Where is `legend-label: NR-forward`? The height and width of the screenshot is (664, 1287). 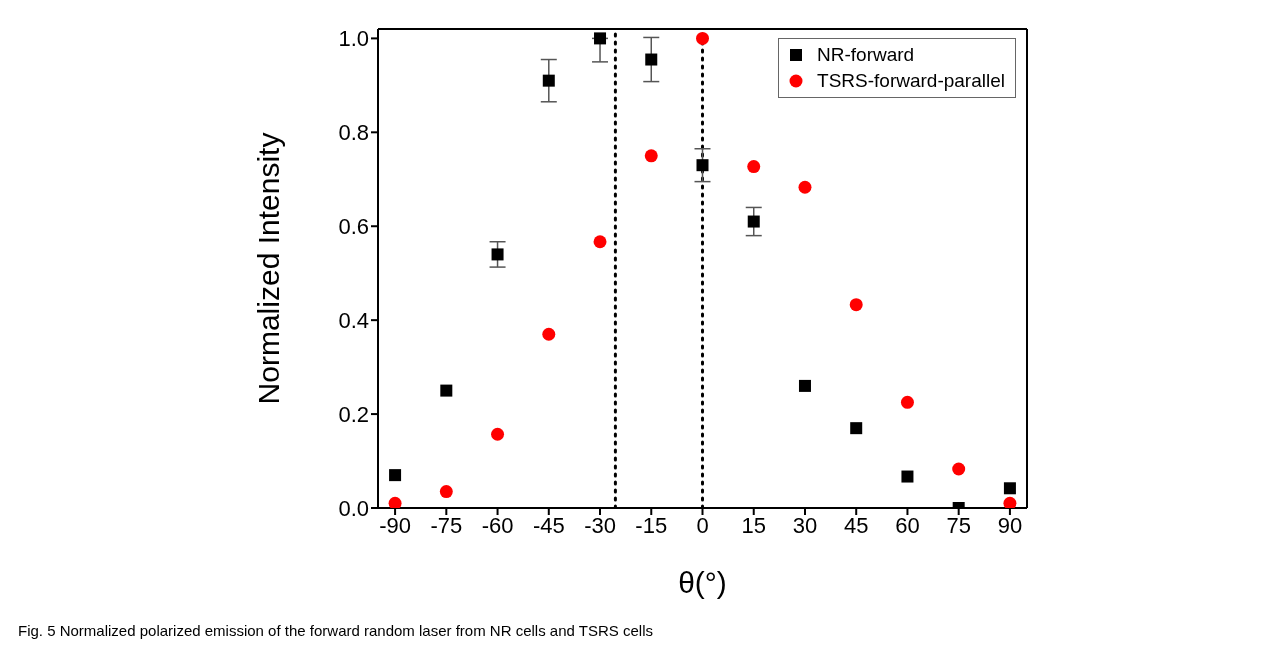
legend-label: NR-forward is located at coordinates (866, 55).